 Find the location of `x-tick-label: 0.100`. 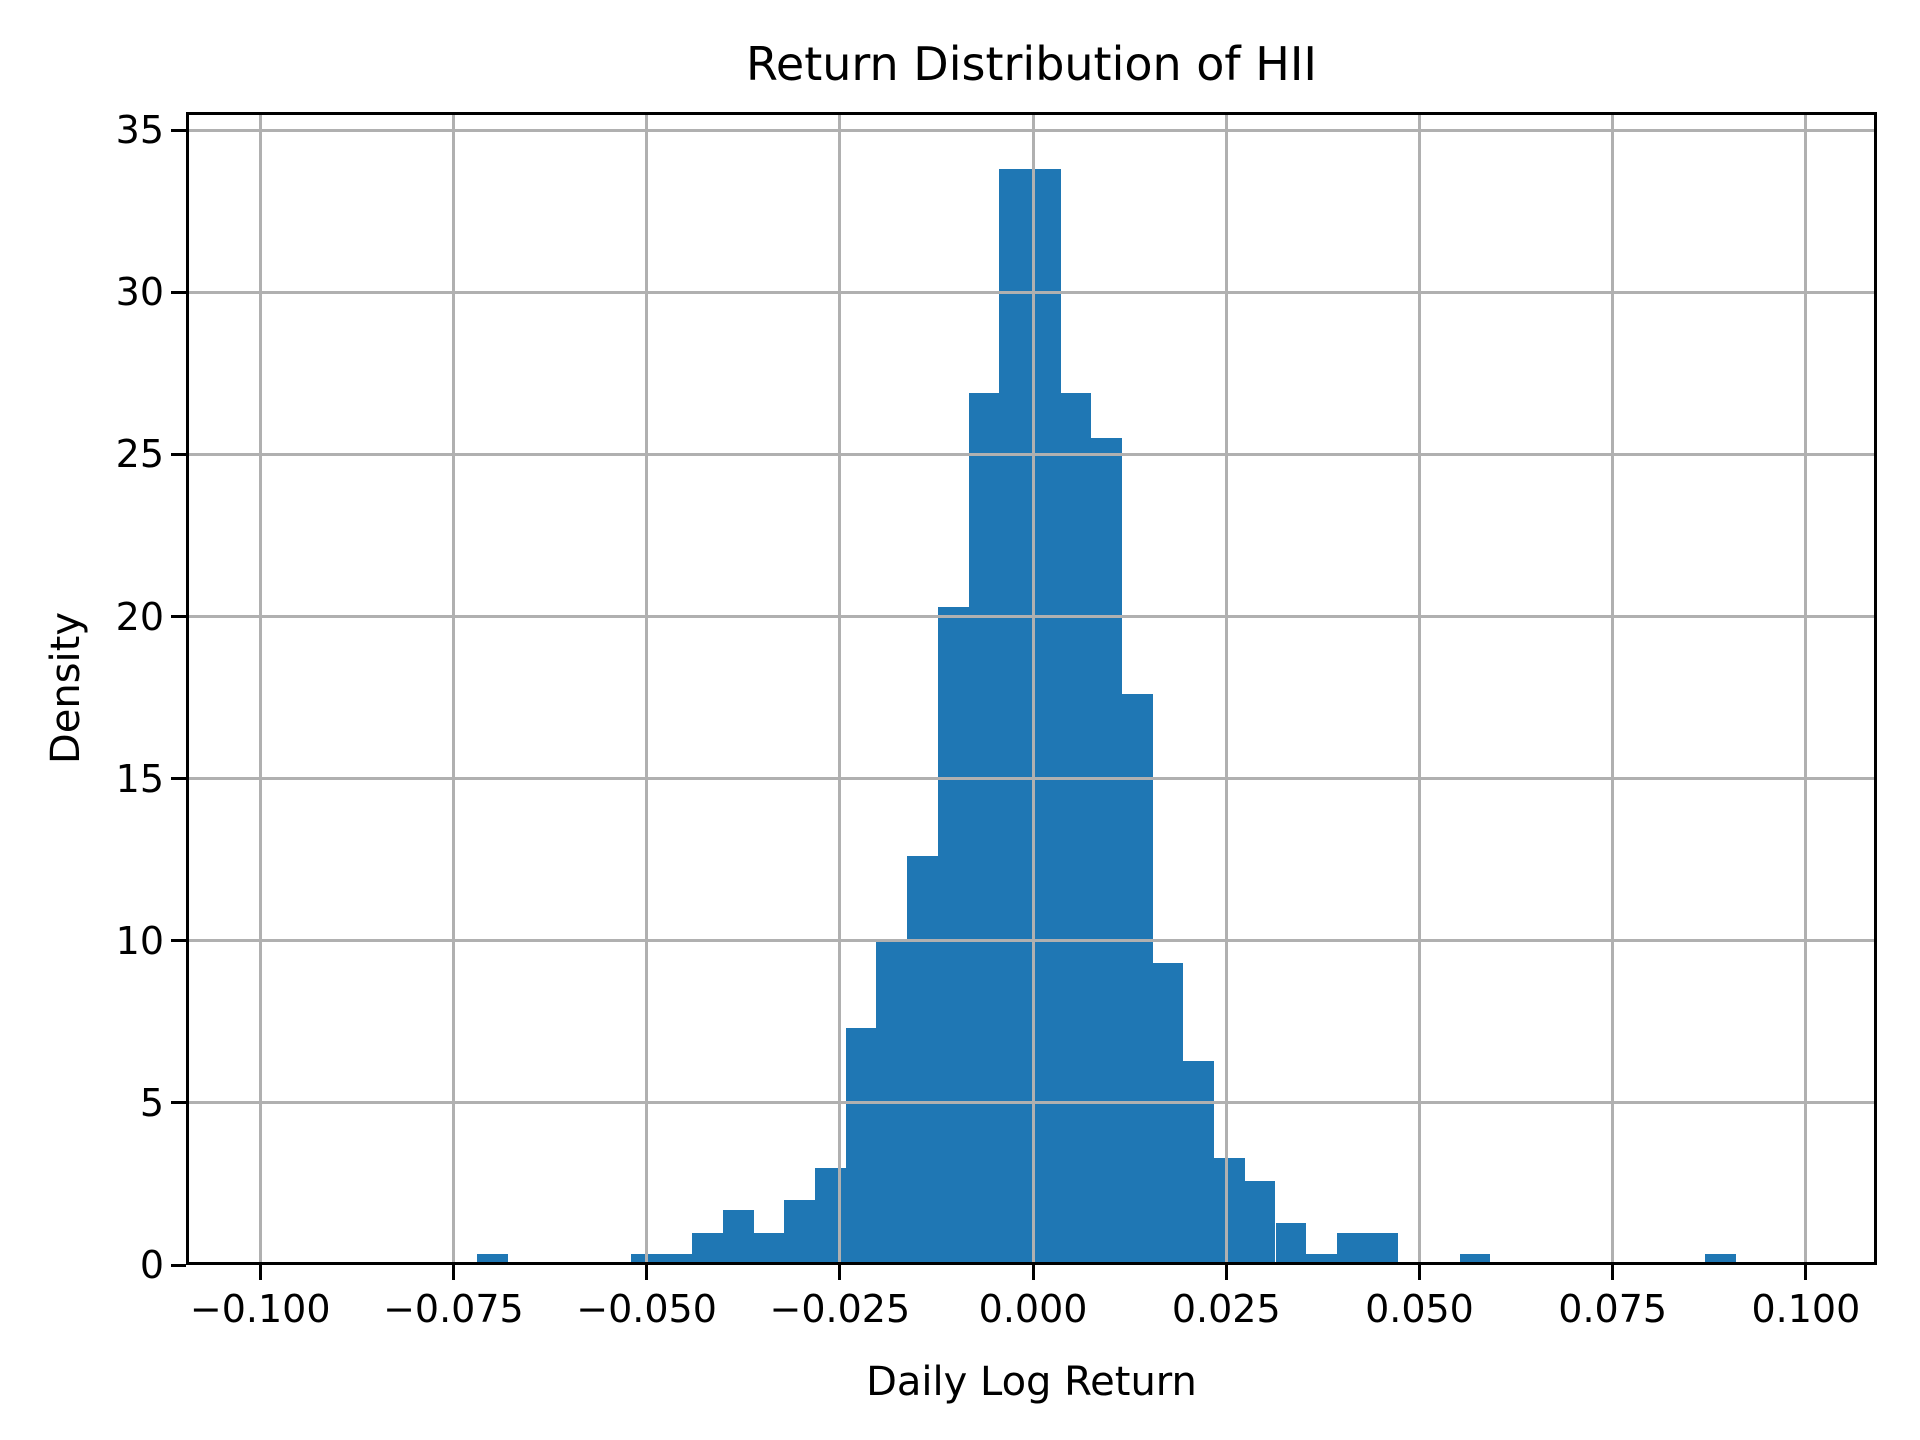

x-tick-label: 0.100 is located at coordinates (1806, 1309).